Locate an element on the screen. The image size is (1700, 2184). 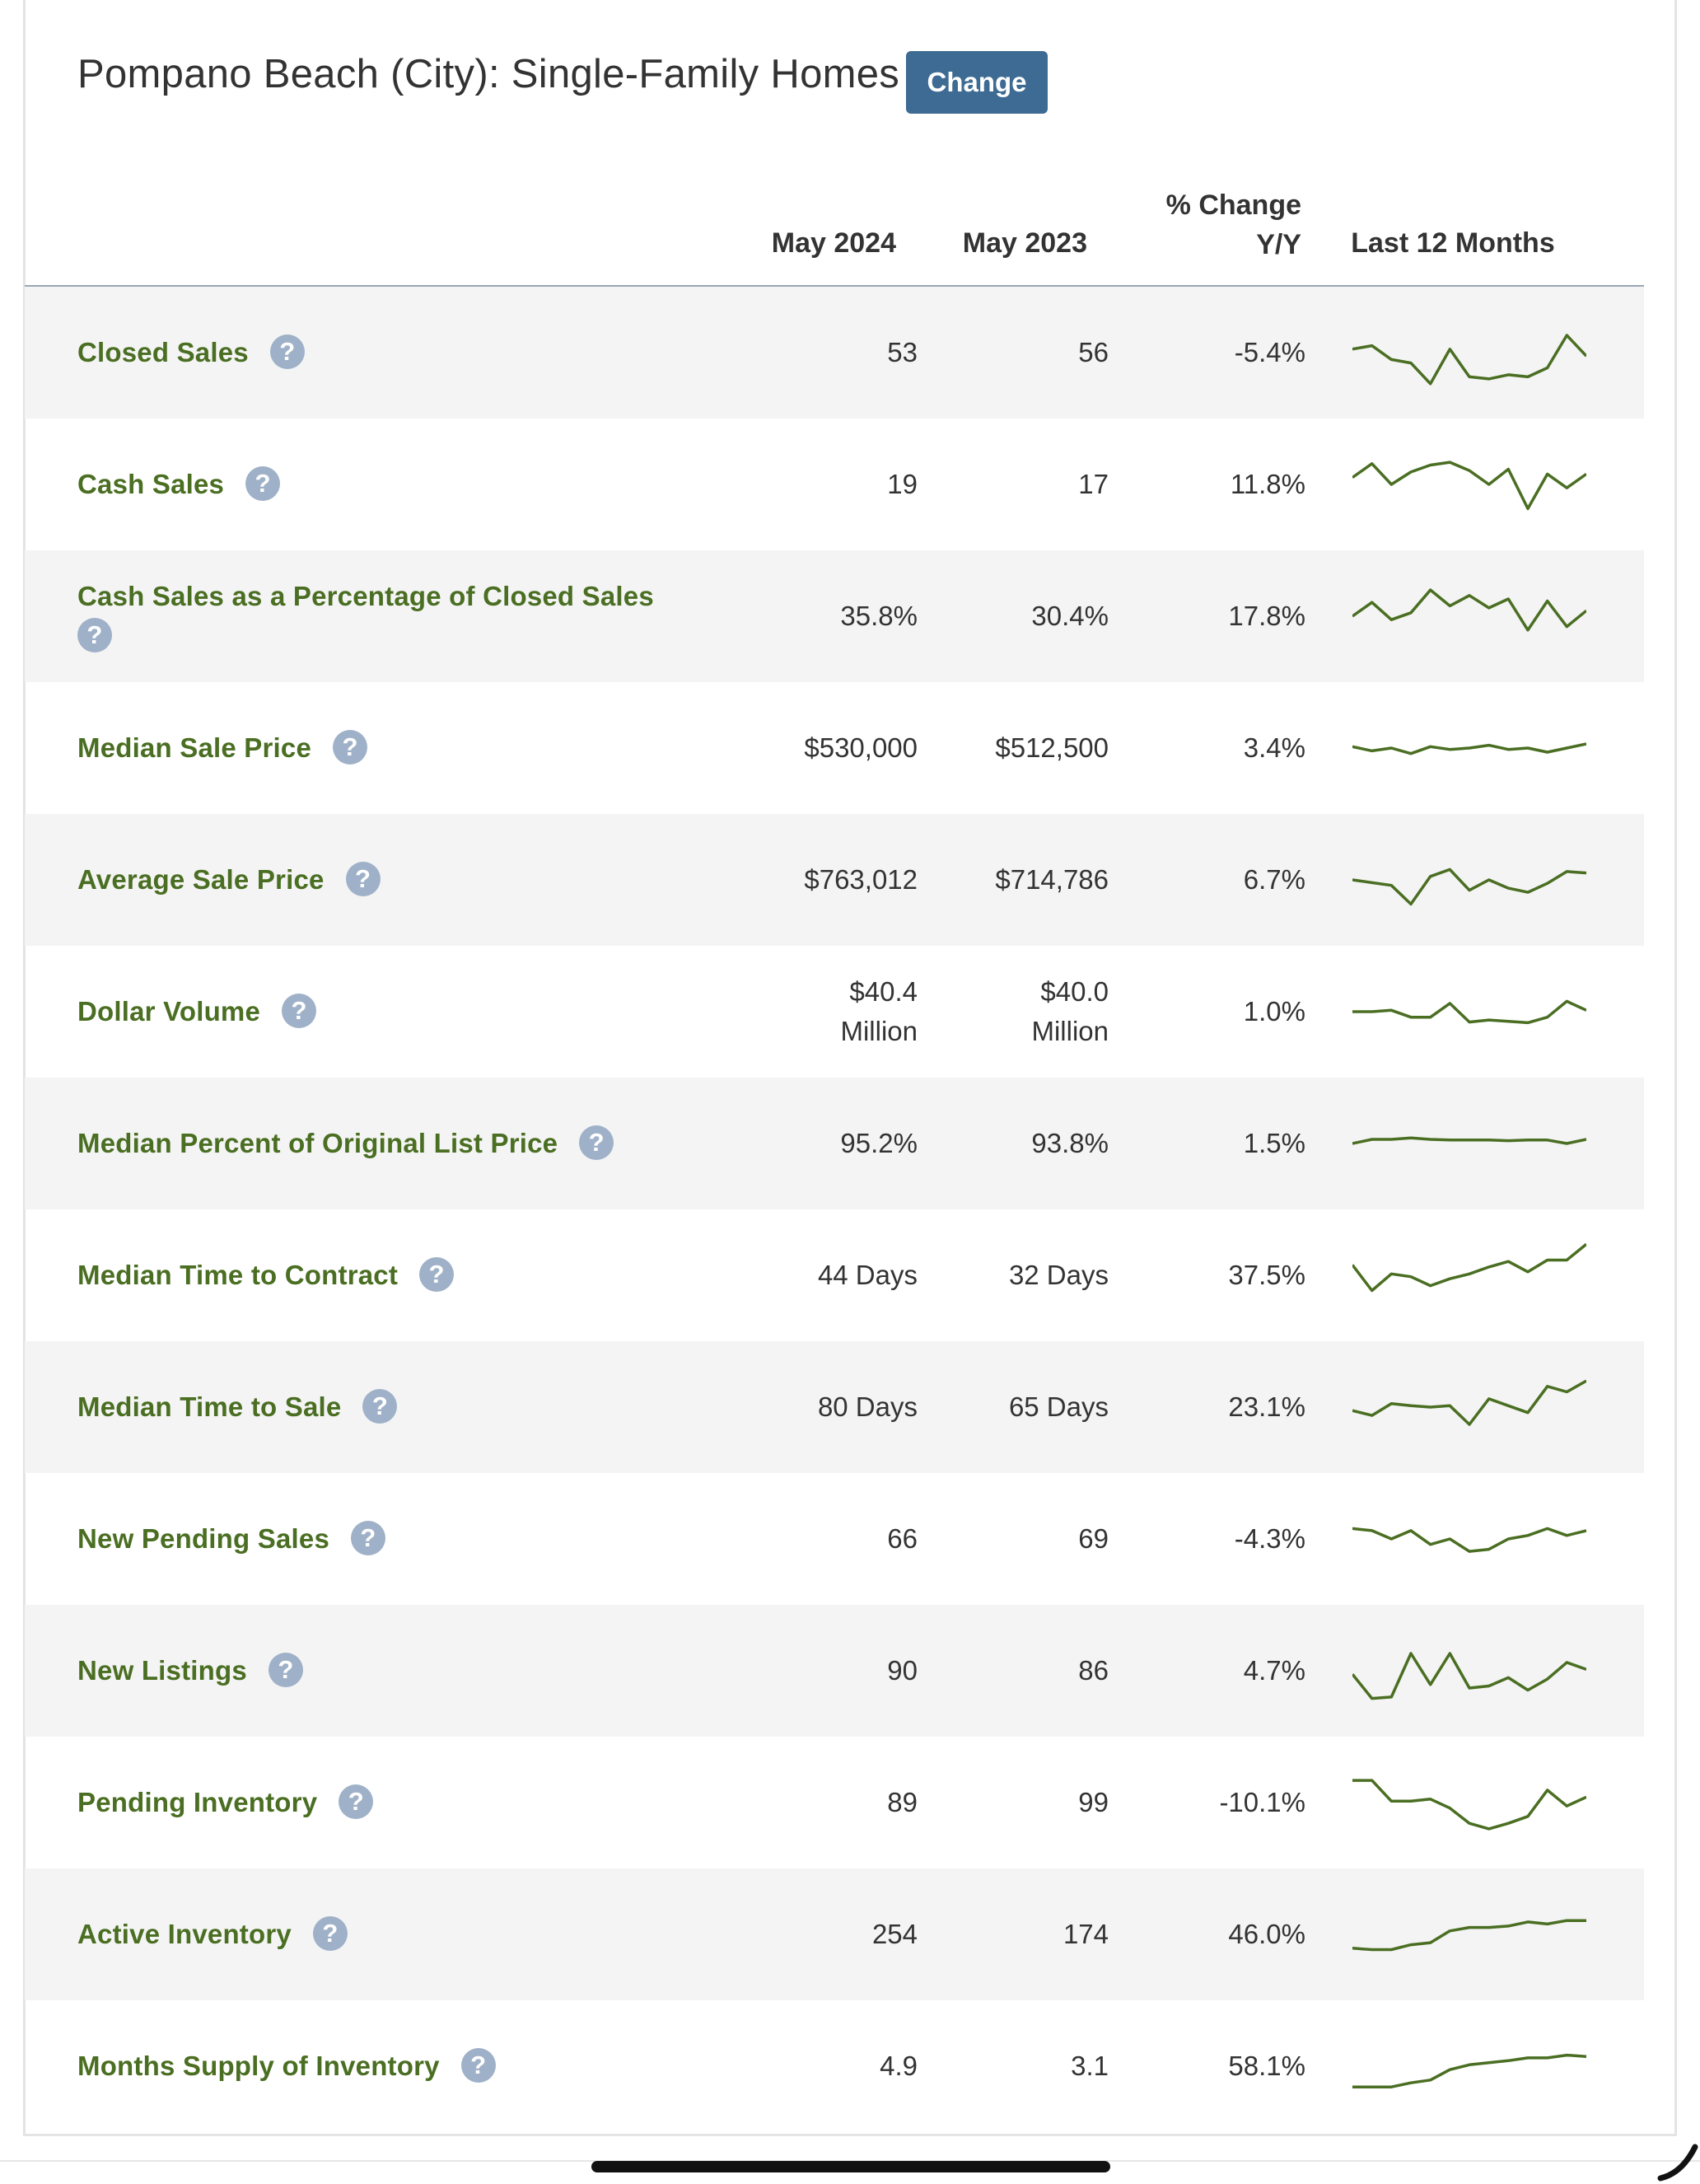
percent-change-value: 1.0% is located at coordinates (1274, 1011).